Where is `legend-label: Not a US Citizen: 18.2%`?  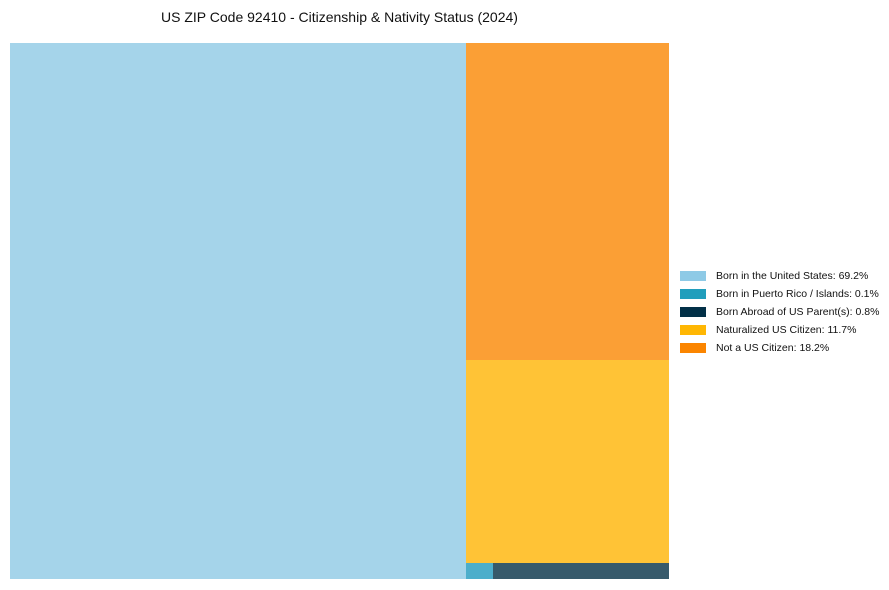 legend-label: Not a US Citizen: 18.2% is located at coordinates (773, 348).